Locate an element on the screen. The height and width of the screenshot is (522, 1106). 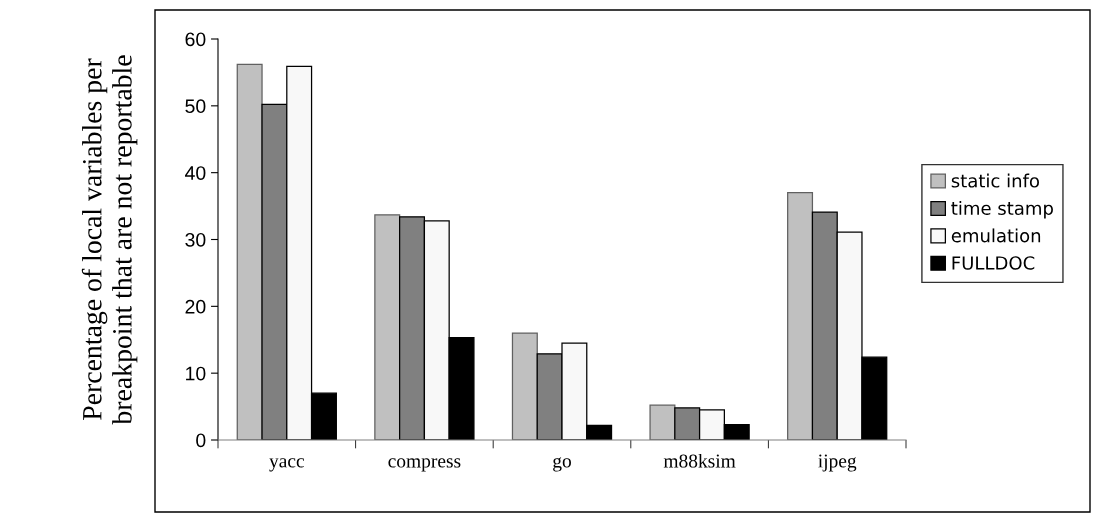
y-tick-label: 40 is located at coordinates (195, 173).